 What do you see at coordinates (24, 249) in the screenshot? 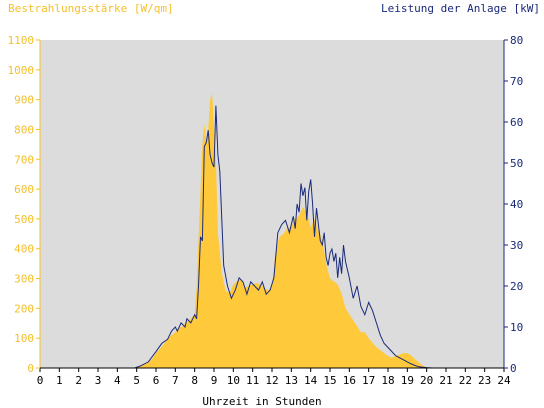
I see `left-tick-label: 400` at bounding box center [24, 249].